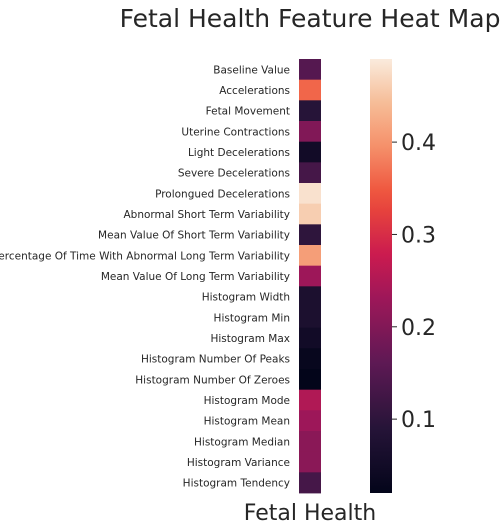 This screenshot has height=531, width=500. Describe the element at coordinates (254, 91) in the screenshot. I see `y-tick-label: Accelerations` at that location.